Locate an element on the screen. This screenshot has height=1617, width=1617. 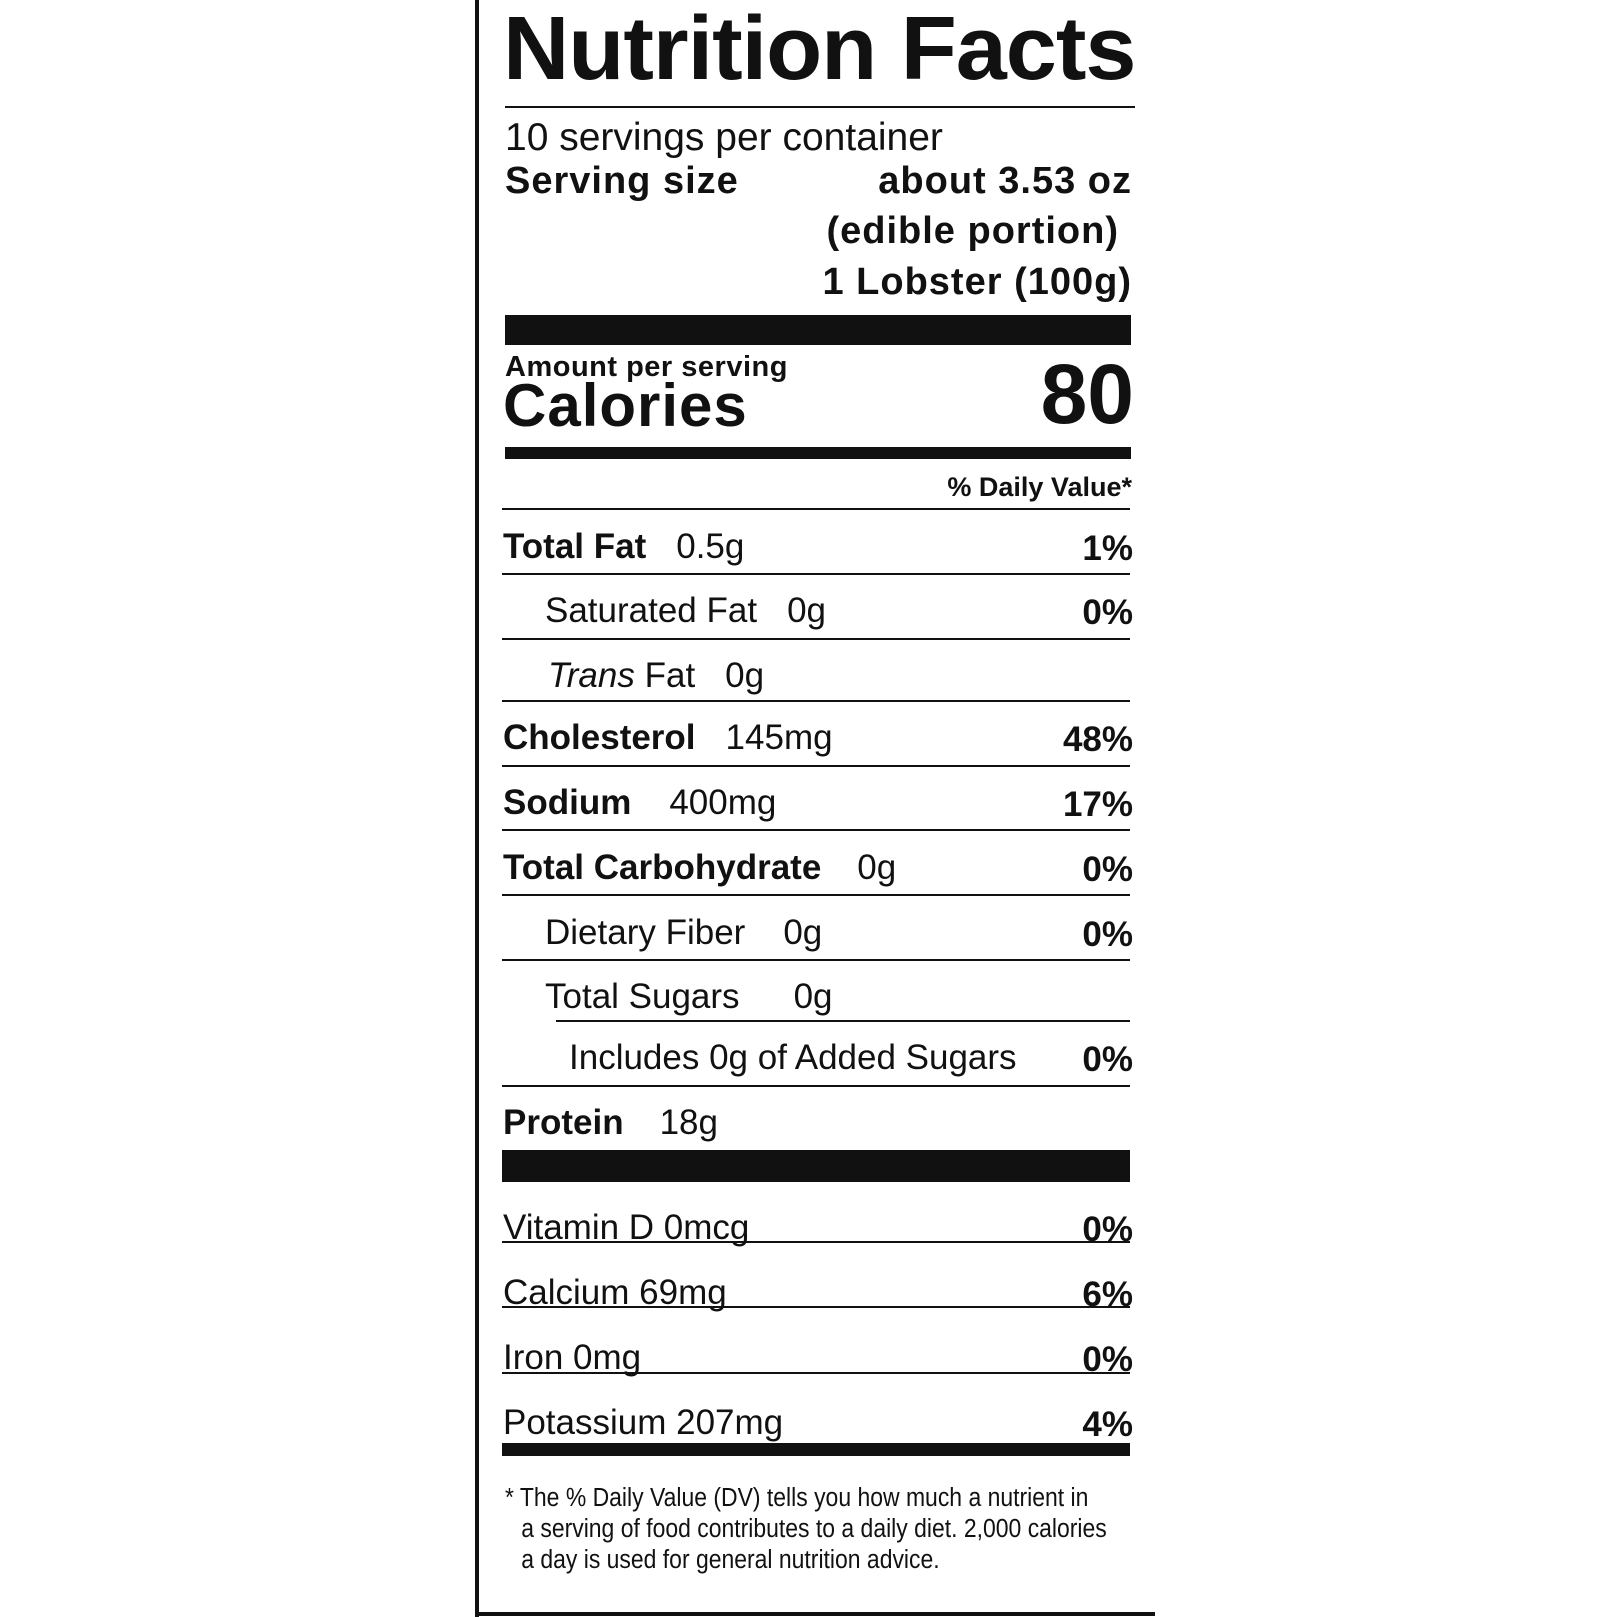
nutrient-name: Sodium is located at coordinates (567, 802).